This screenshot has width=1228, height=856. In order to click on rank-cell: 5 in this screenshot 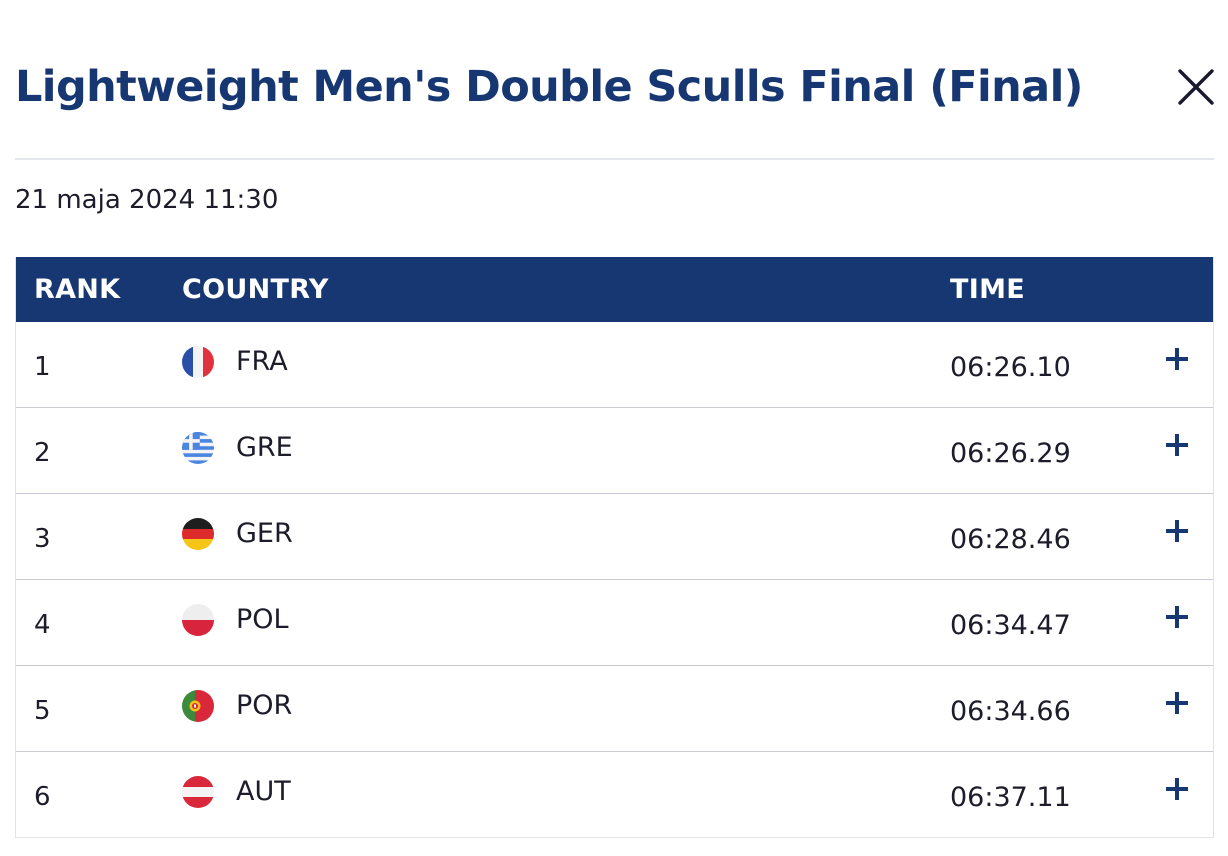, I will do `click(42, 711)`.